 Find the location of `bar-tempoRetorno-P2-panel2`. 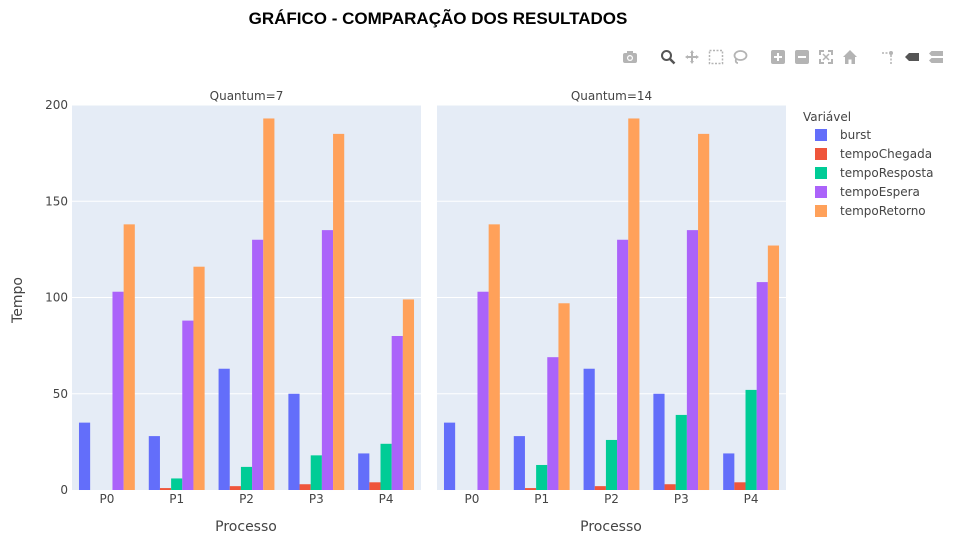

bar-tempoRetorno-P2-panel2 is located at coordinates (634, 304).